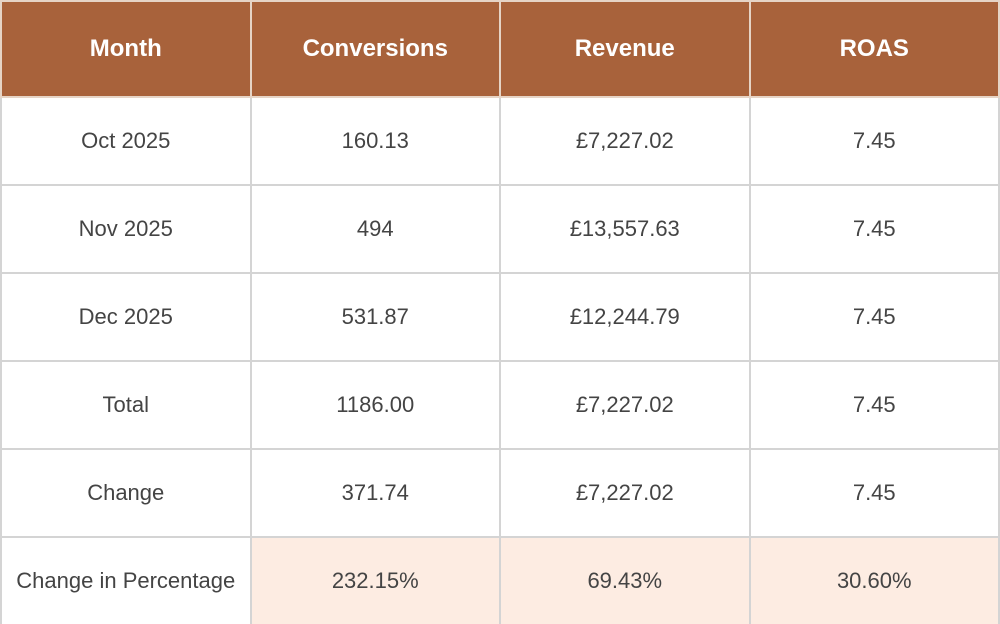 The image size is (1000, 624). I want to click on header-cell: Month, so click(126, 49).